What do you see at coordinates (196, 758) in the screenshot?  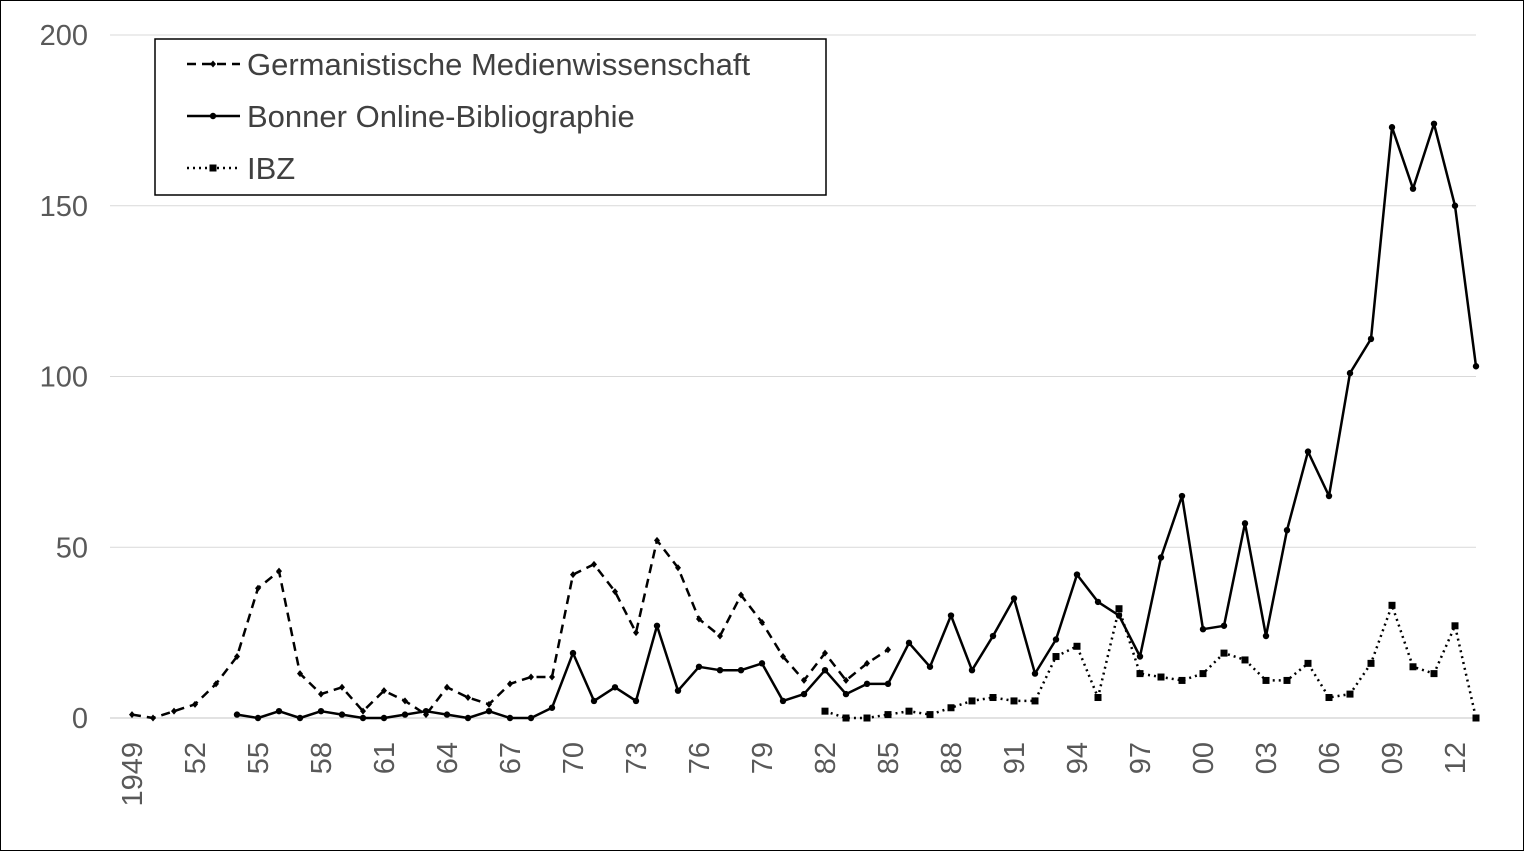 I see `x-tick-label: 52` at bounding box center [196, 758].